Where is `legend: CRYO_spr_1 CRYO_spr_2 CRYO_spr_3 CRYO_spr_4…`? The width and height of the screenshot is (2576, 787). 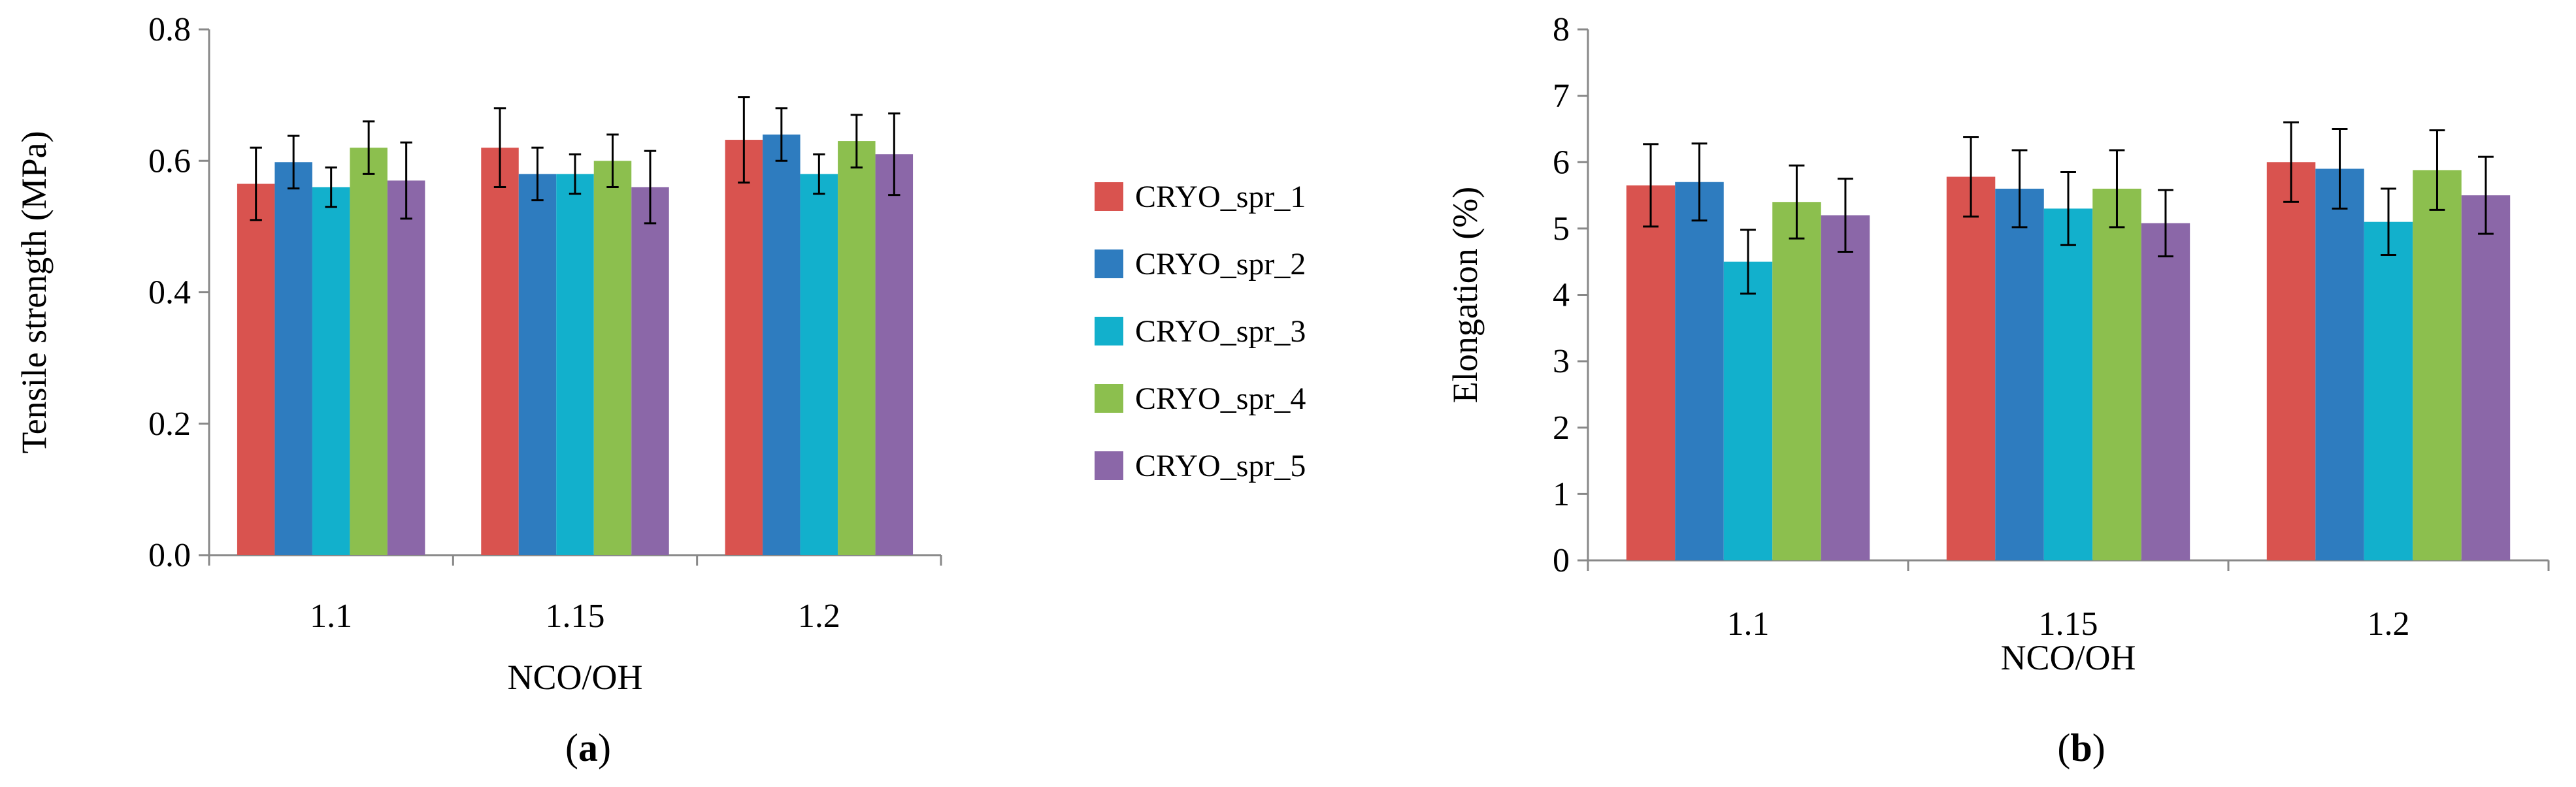
legend: CRYO_spr_1 CRYO_spr_2 CRYO_spr_3 CRYO_spr_4… is located at coordinates (1200, 331).